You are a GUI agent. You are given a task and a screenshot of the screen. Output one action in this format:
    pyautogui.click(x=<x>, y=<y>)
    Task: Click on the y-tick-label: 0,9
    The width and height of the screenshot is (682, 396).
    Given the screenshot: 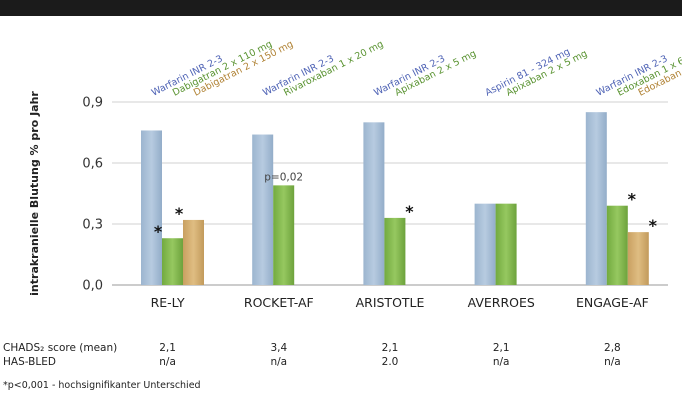 What is the action you would take?
    pyautogui.click(x=92, y=103)
    